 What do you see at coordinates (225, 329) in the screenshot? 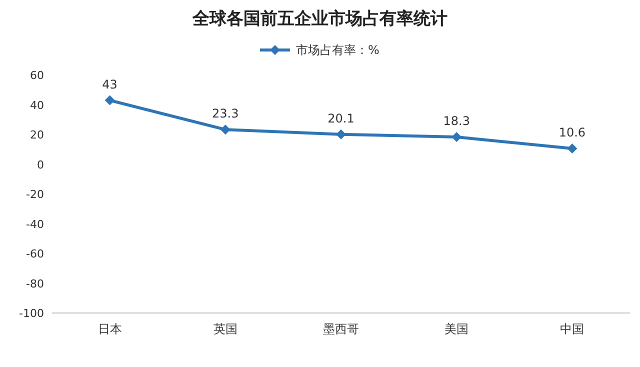
I see `x-tick-label: 英国` at bounding box center [225, 329].